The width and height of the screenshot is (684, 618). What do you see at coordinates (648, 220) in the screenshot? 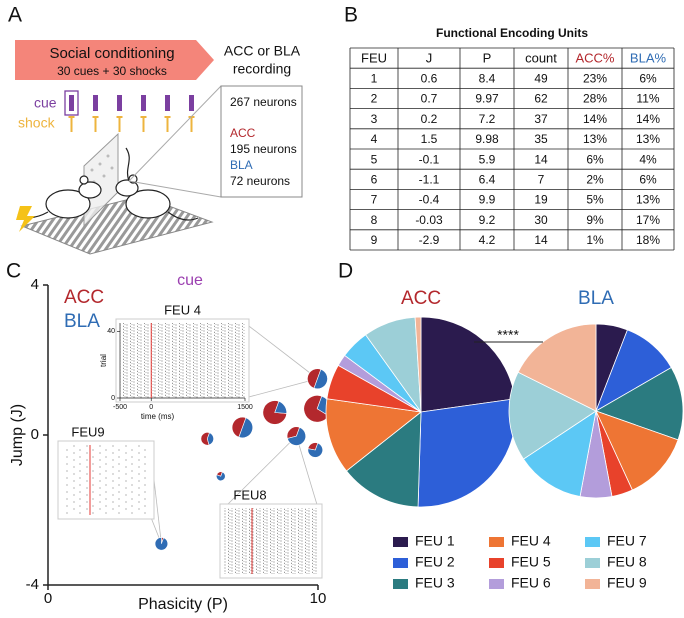
I see `table-cell: 17%` at bounding box center [648, 220].